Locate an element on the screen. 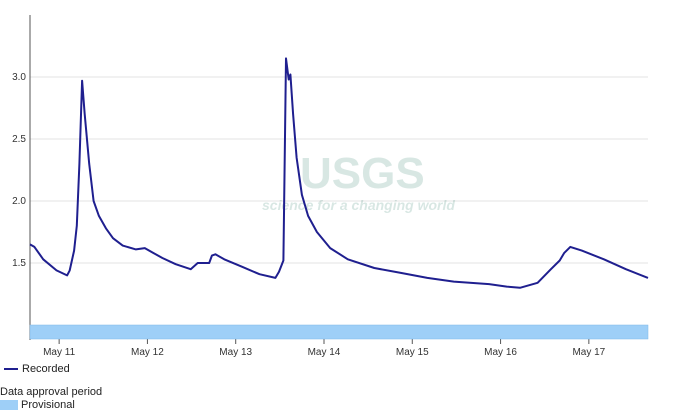  x-tick-label: May 14 is located at coordinates (324, 352).